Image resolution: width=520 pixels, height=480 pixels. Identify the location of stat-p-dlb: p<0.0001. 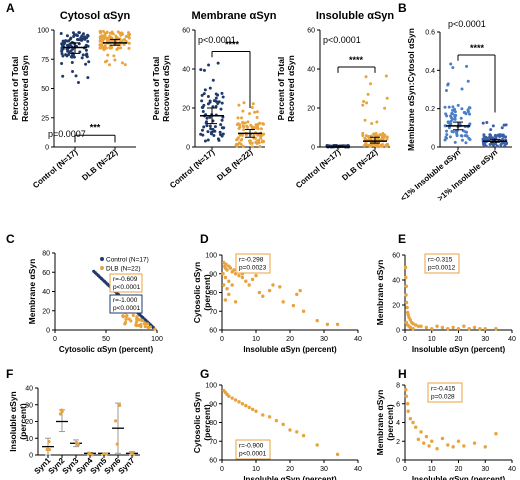
(127, 287).